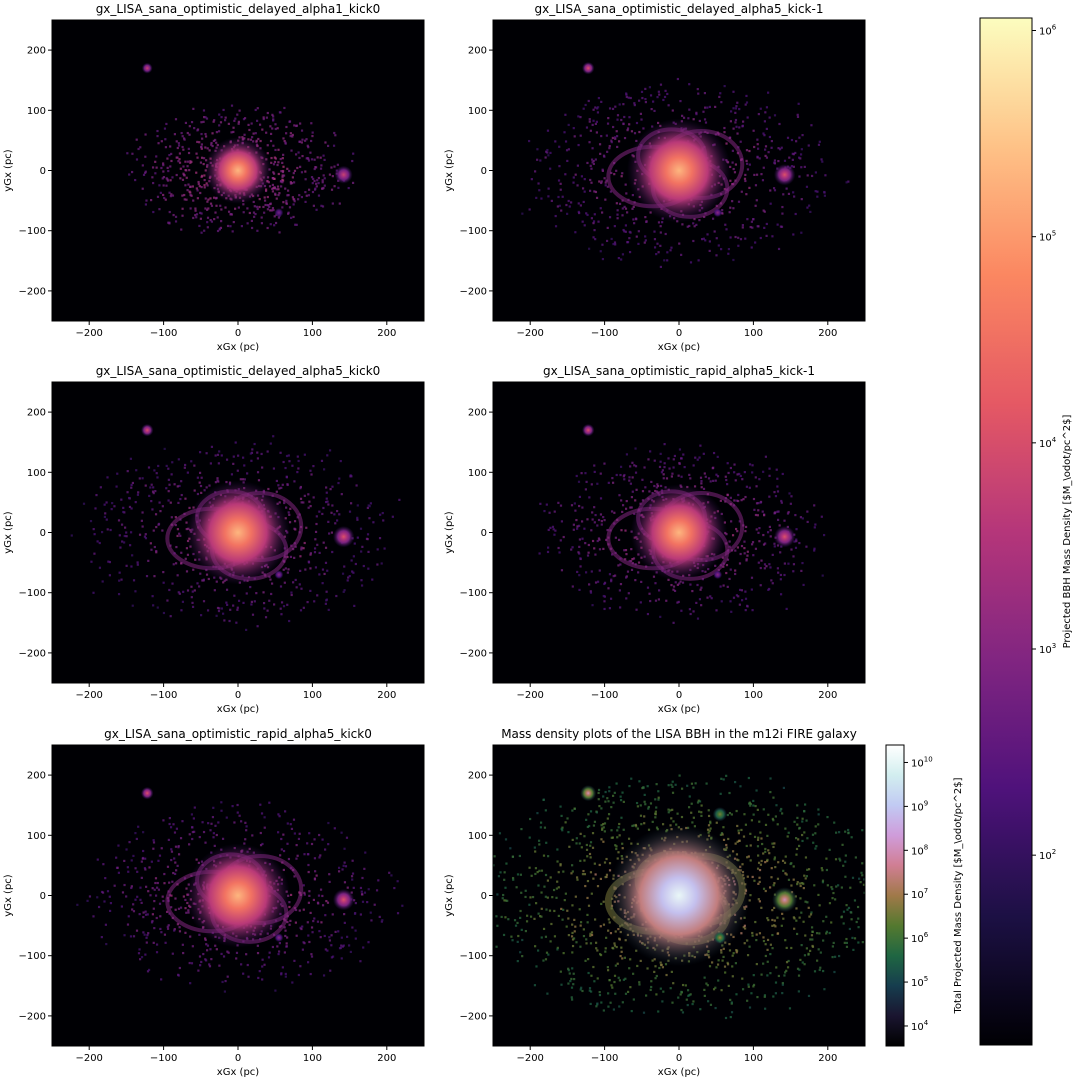 Image resolution: width=1080 pixels, height=1084 pixels. What do you see at coordinates (920, 1026) in the screenshot?
I see `colorbar-tick-label: 10⁴` at bounding box center [920, 1026].